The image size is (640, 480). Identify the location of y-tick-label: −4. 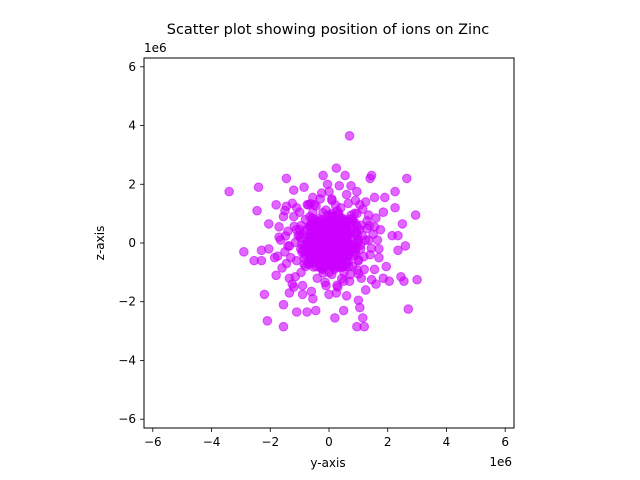
(127, 360).